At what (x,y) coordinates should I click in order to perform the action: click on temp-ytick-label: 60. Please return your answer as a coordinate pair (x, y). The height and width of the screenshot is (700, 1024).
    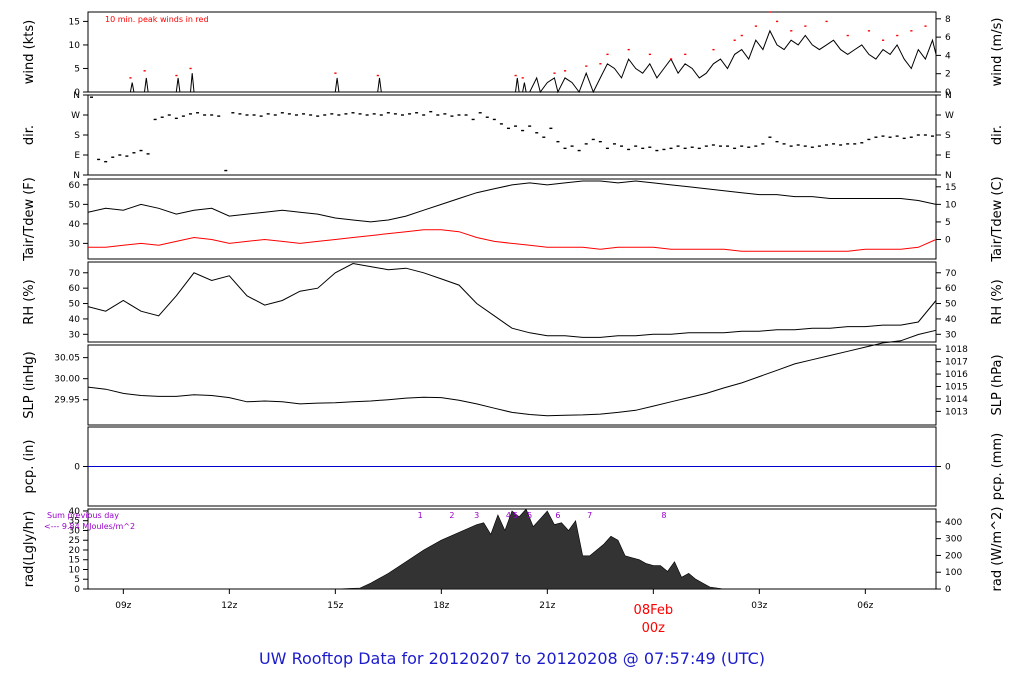
    Looking at the image, I should click on (75, 186).